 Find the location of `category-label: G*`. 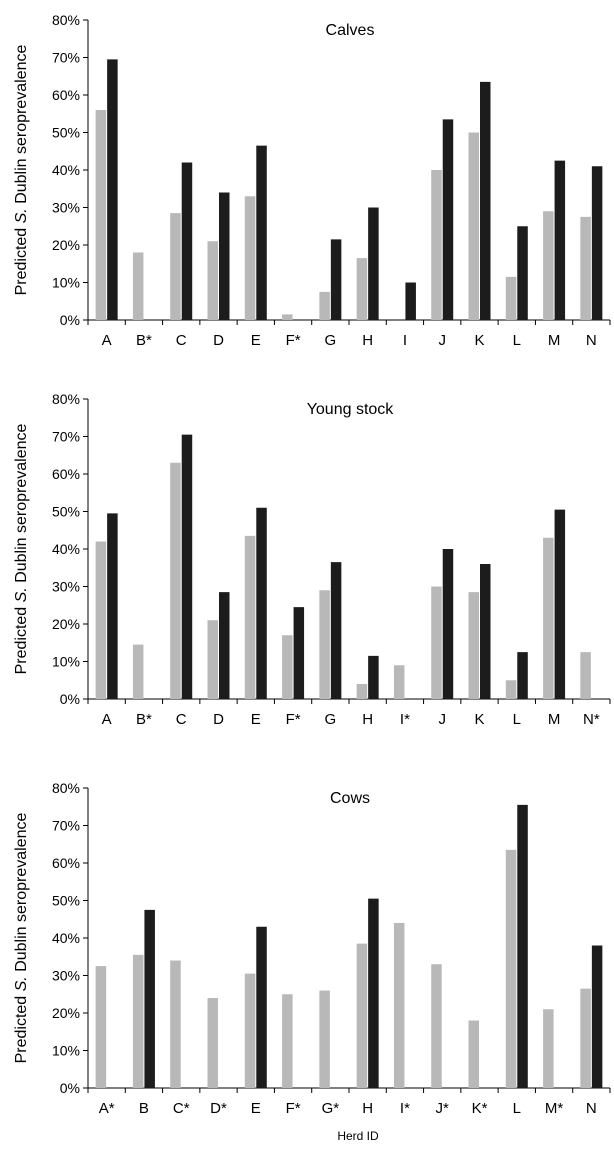

category-label: G* is located at coordinates (331, 1108).